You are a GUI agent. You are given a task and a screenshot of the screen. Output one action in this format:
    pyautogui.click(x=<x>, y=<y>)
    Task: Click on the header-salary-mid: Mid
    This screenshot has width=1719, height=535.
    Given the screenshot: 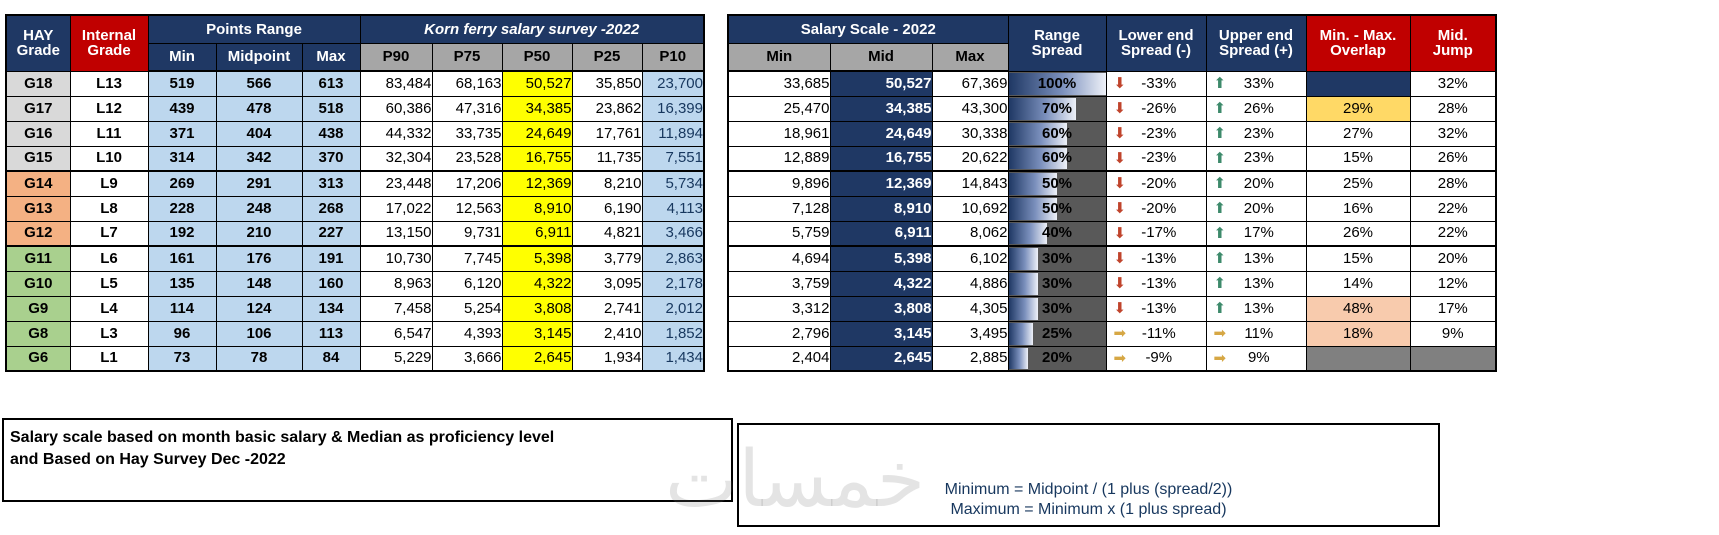 What is the action you would take?
    pyautogui.click(x=881, y=57)
    